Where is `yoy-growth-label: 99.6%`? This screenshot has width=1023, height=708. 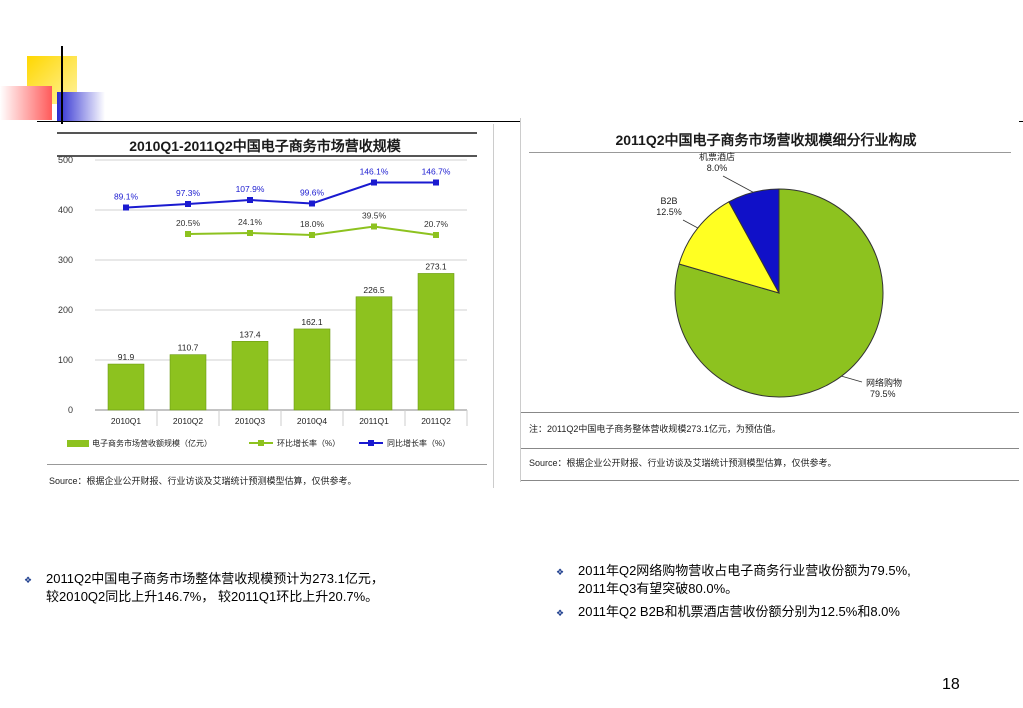
yoy-growth-label: 99.6% is located at coordinates (312, 193).